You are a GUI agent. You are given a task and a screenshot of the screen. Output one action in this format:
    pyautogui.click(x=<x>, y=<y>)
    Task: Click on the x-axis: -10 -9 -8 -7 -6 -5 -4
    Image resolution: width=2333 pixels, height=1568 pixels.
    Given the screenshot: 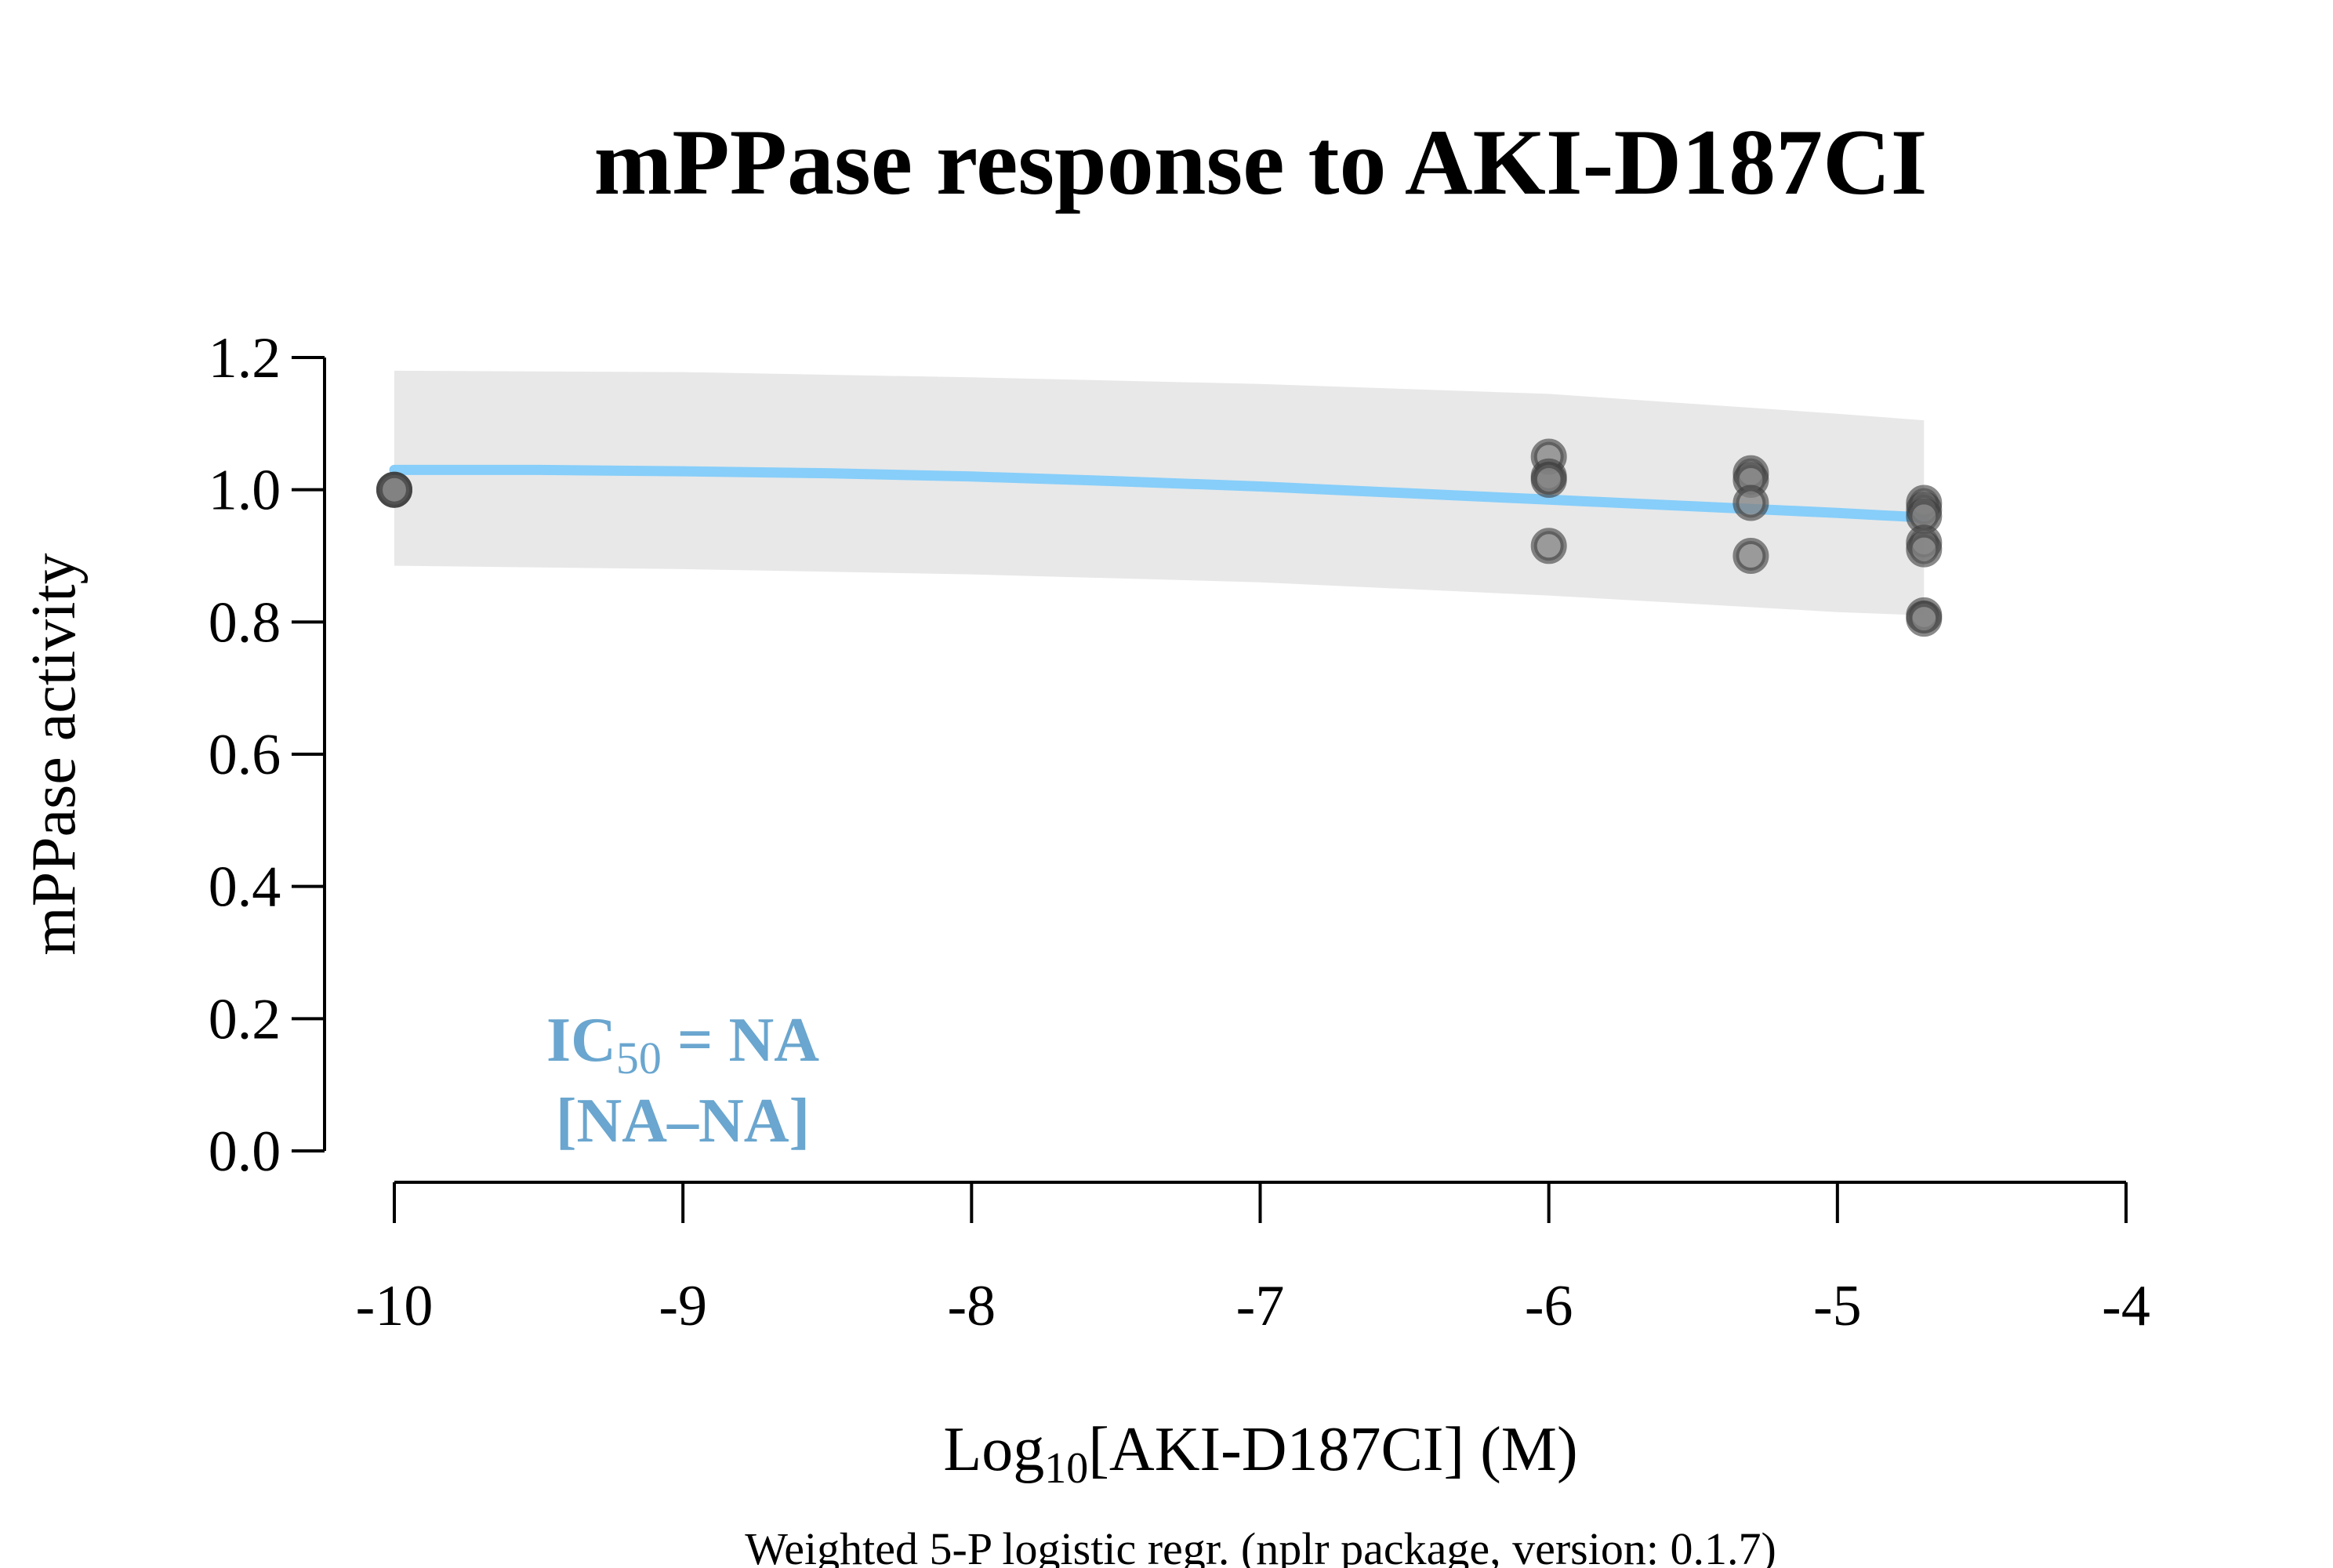 What is the action you would take?
    pyautogui.click(x=1253, y=1259)
    